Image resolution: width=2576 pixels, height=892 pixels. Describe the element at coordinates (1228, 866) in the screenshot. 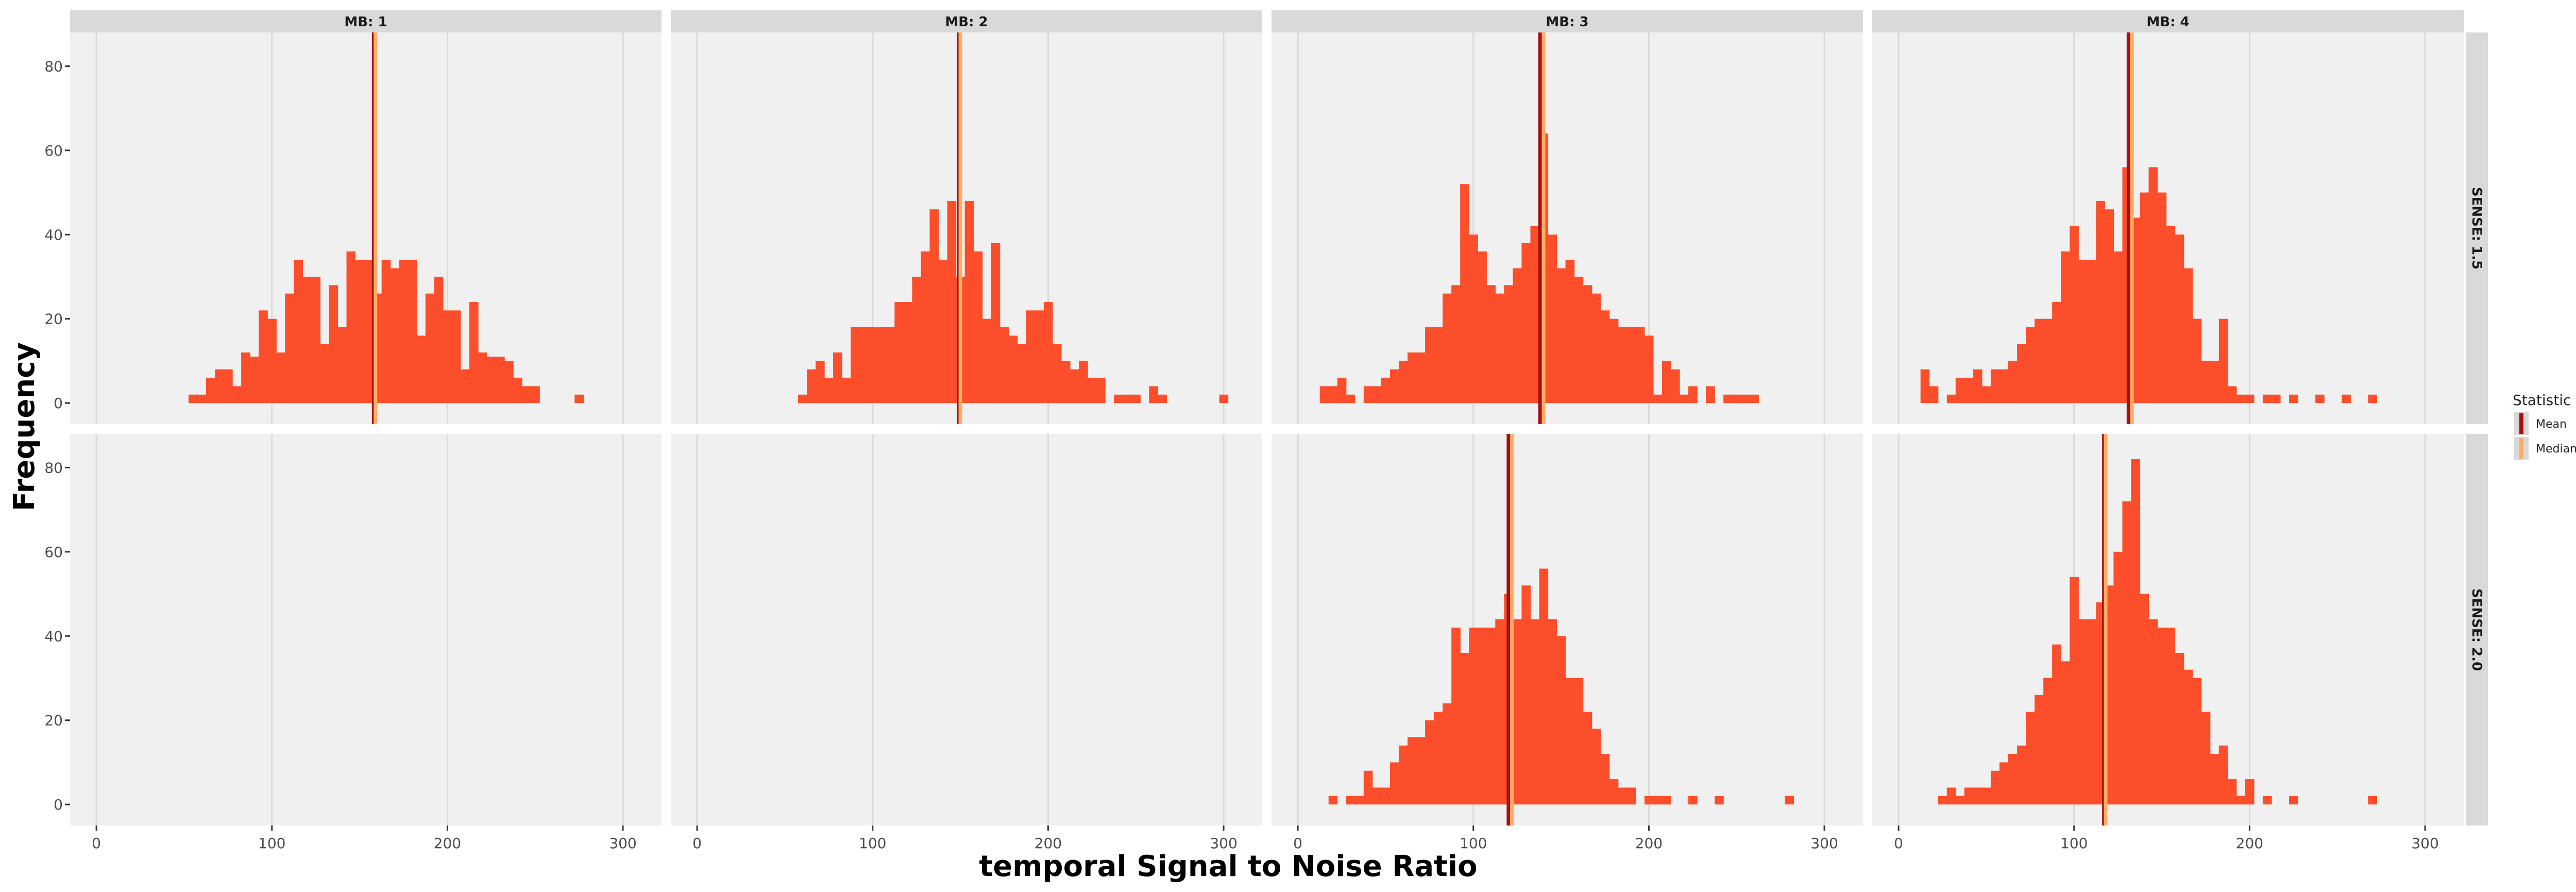

I see `x-axis-title: temporal Signal to Noise Ratio` at that location.